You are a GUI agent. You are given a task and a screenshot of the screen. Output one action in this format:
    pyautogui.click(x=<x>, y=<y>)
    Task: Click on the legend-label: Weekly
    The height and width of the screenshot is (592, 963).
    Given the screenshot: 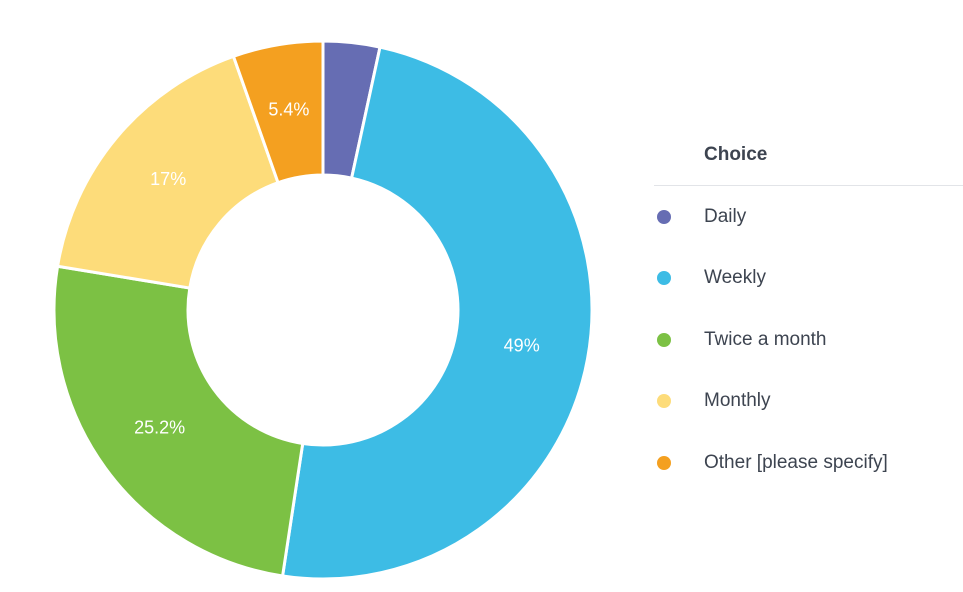 What is the action you would take?
    pyautogui.click(x=735, y=278)
    